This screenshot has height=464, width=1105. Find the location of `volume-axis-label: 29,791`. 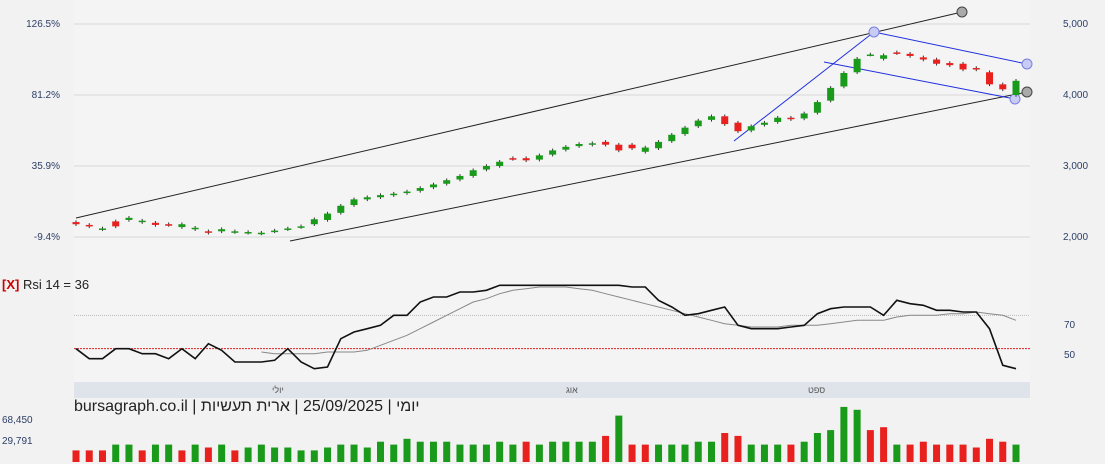

volume-axis-label: 29,791 is located at coordinates (17, 441).